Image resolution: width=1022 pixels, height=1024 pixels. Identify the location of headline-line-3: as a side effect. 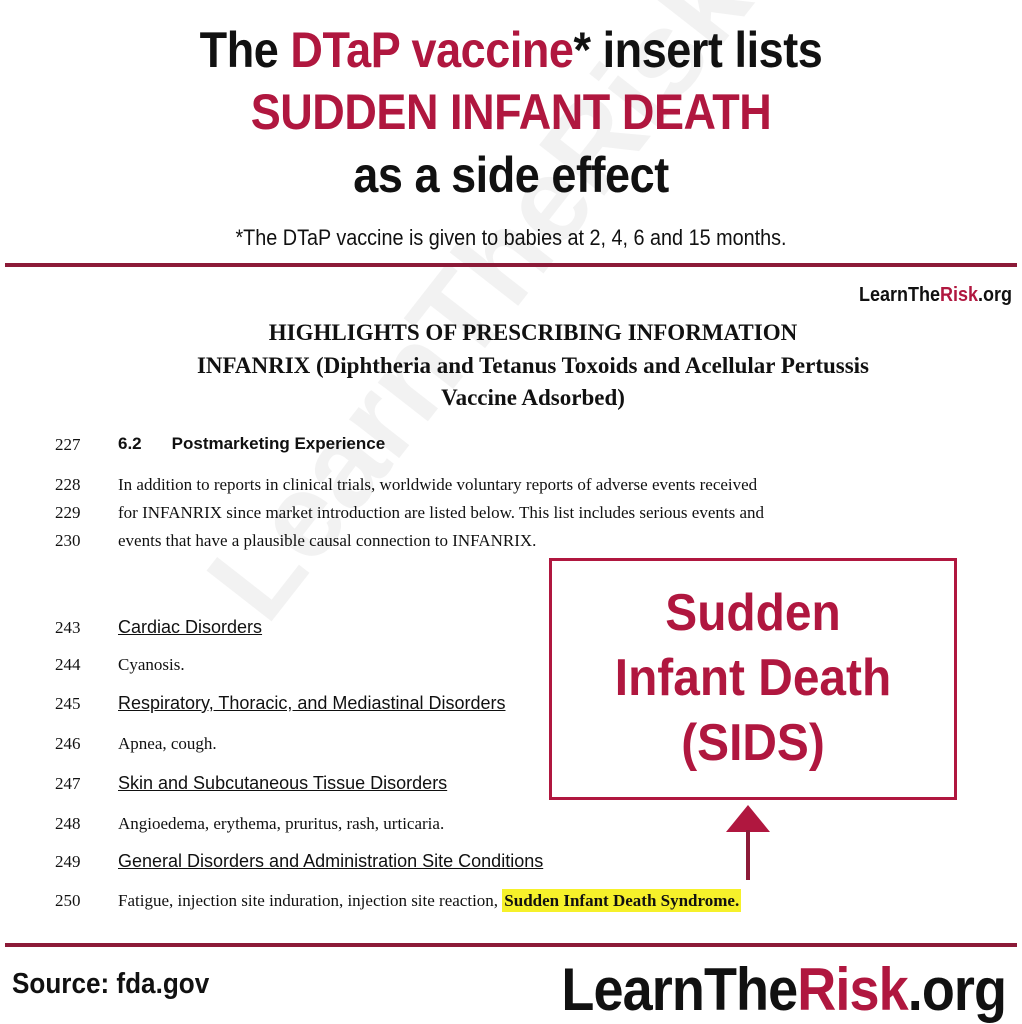
(511, 175).